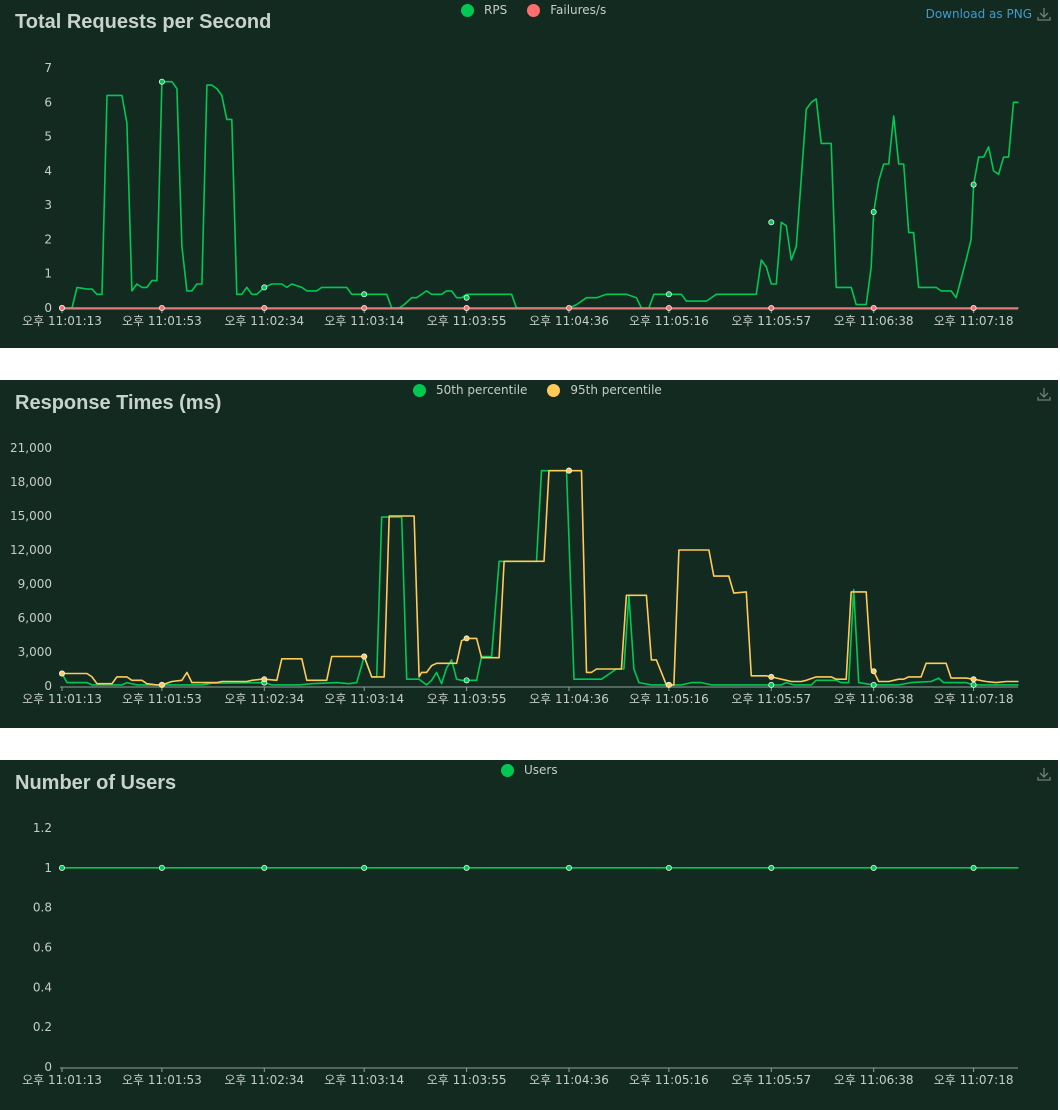 Image resolution: width=1060 pixels, height=1110 pixels. I want to click on chart-title-users: Number of Users, so click(96, 783).